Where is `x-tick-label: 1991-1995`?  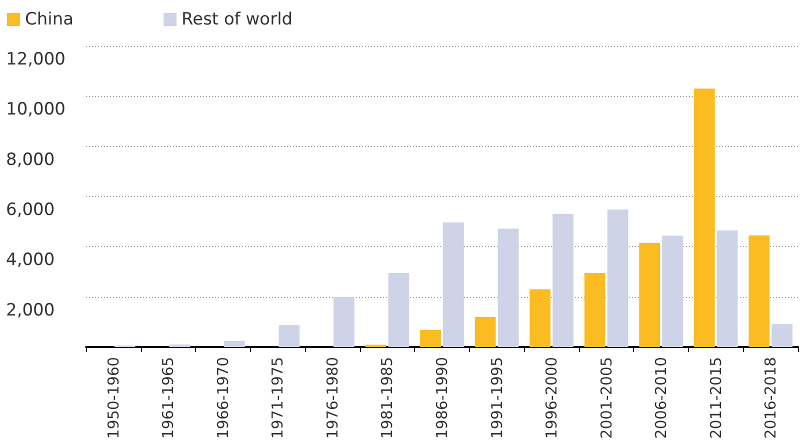
x-tick-label: 1991-1995 is located at coordinates (497, 398).